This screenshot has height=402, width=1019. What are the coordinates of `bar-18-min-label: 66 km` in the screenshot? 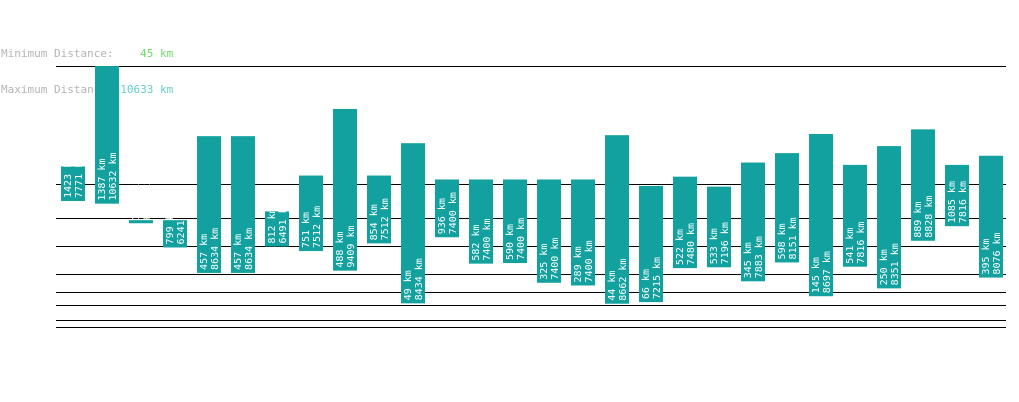 It's located at (646, 284).